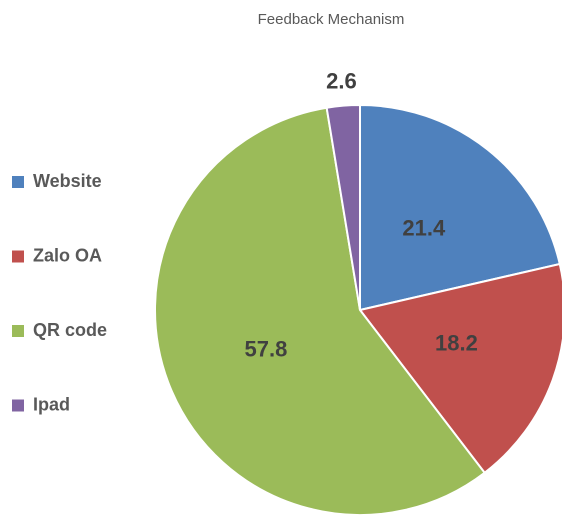 Image resolution: width=562 pixels, height=516 pixels. What do you see at coordinates (341, 81) in the screenshot?
I see `data-label: 2.6` at bounding box center [341, 81].